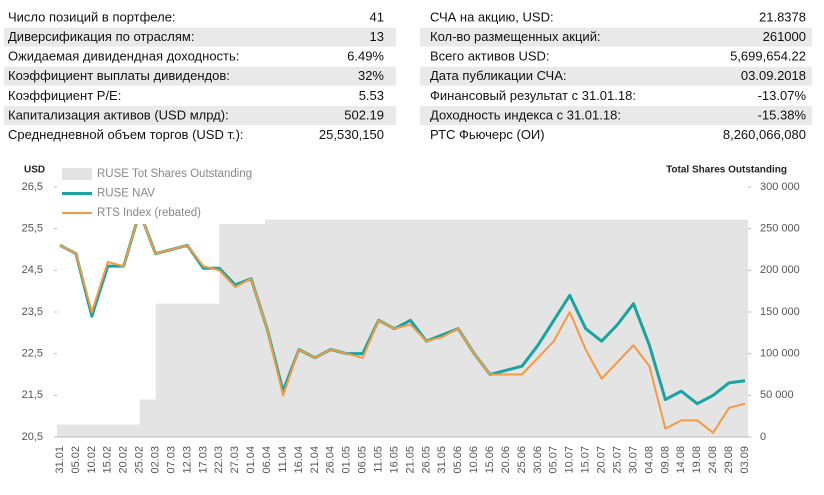 The image size is (824, 495). Describe the element at coordinates (490, 460) in the screenshot. I see `x-tick-label: 15.06` at that location.